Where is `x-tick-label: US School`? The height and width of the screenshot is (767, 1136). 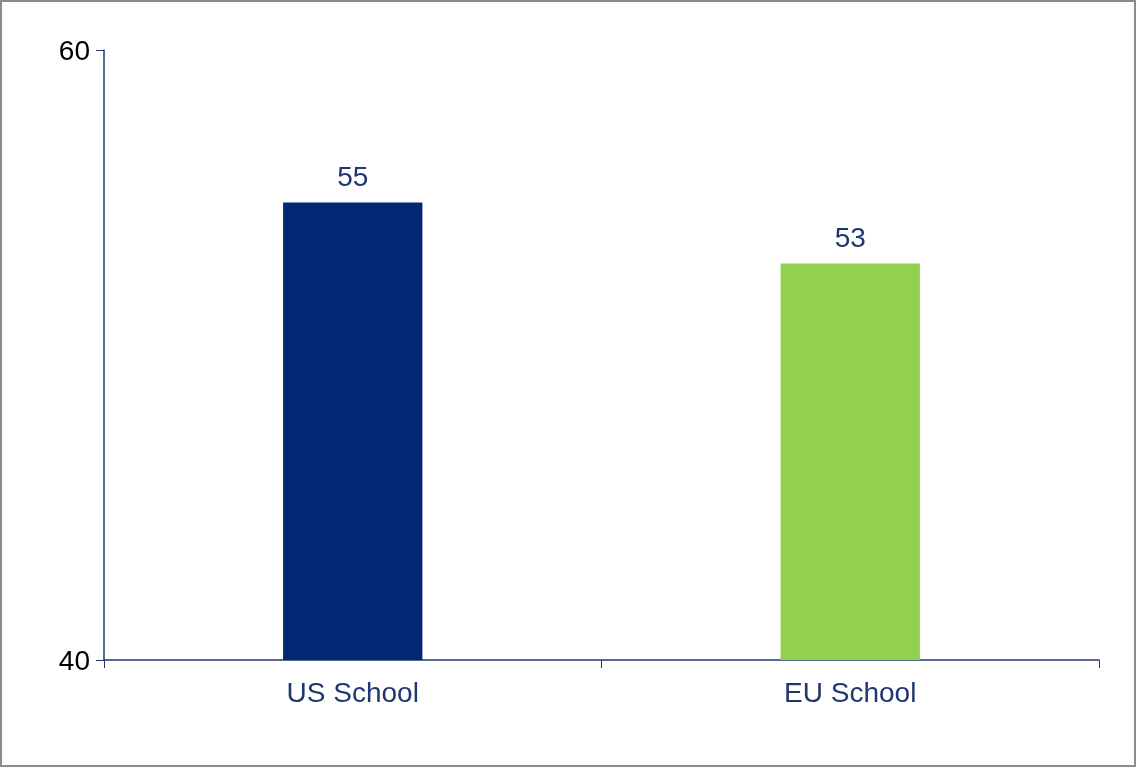
x-tick-label: US School is located at coordinates (352, 692).